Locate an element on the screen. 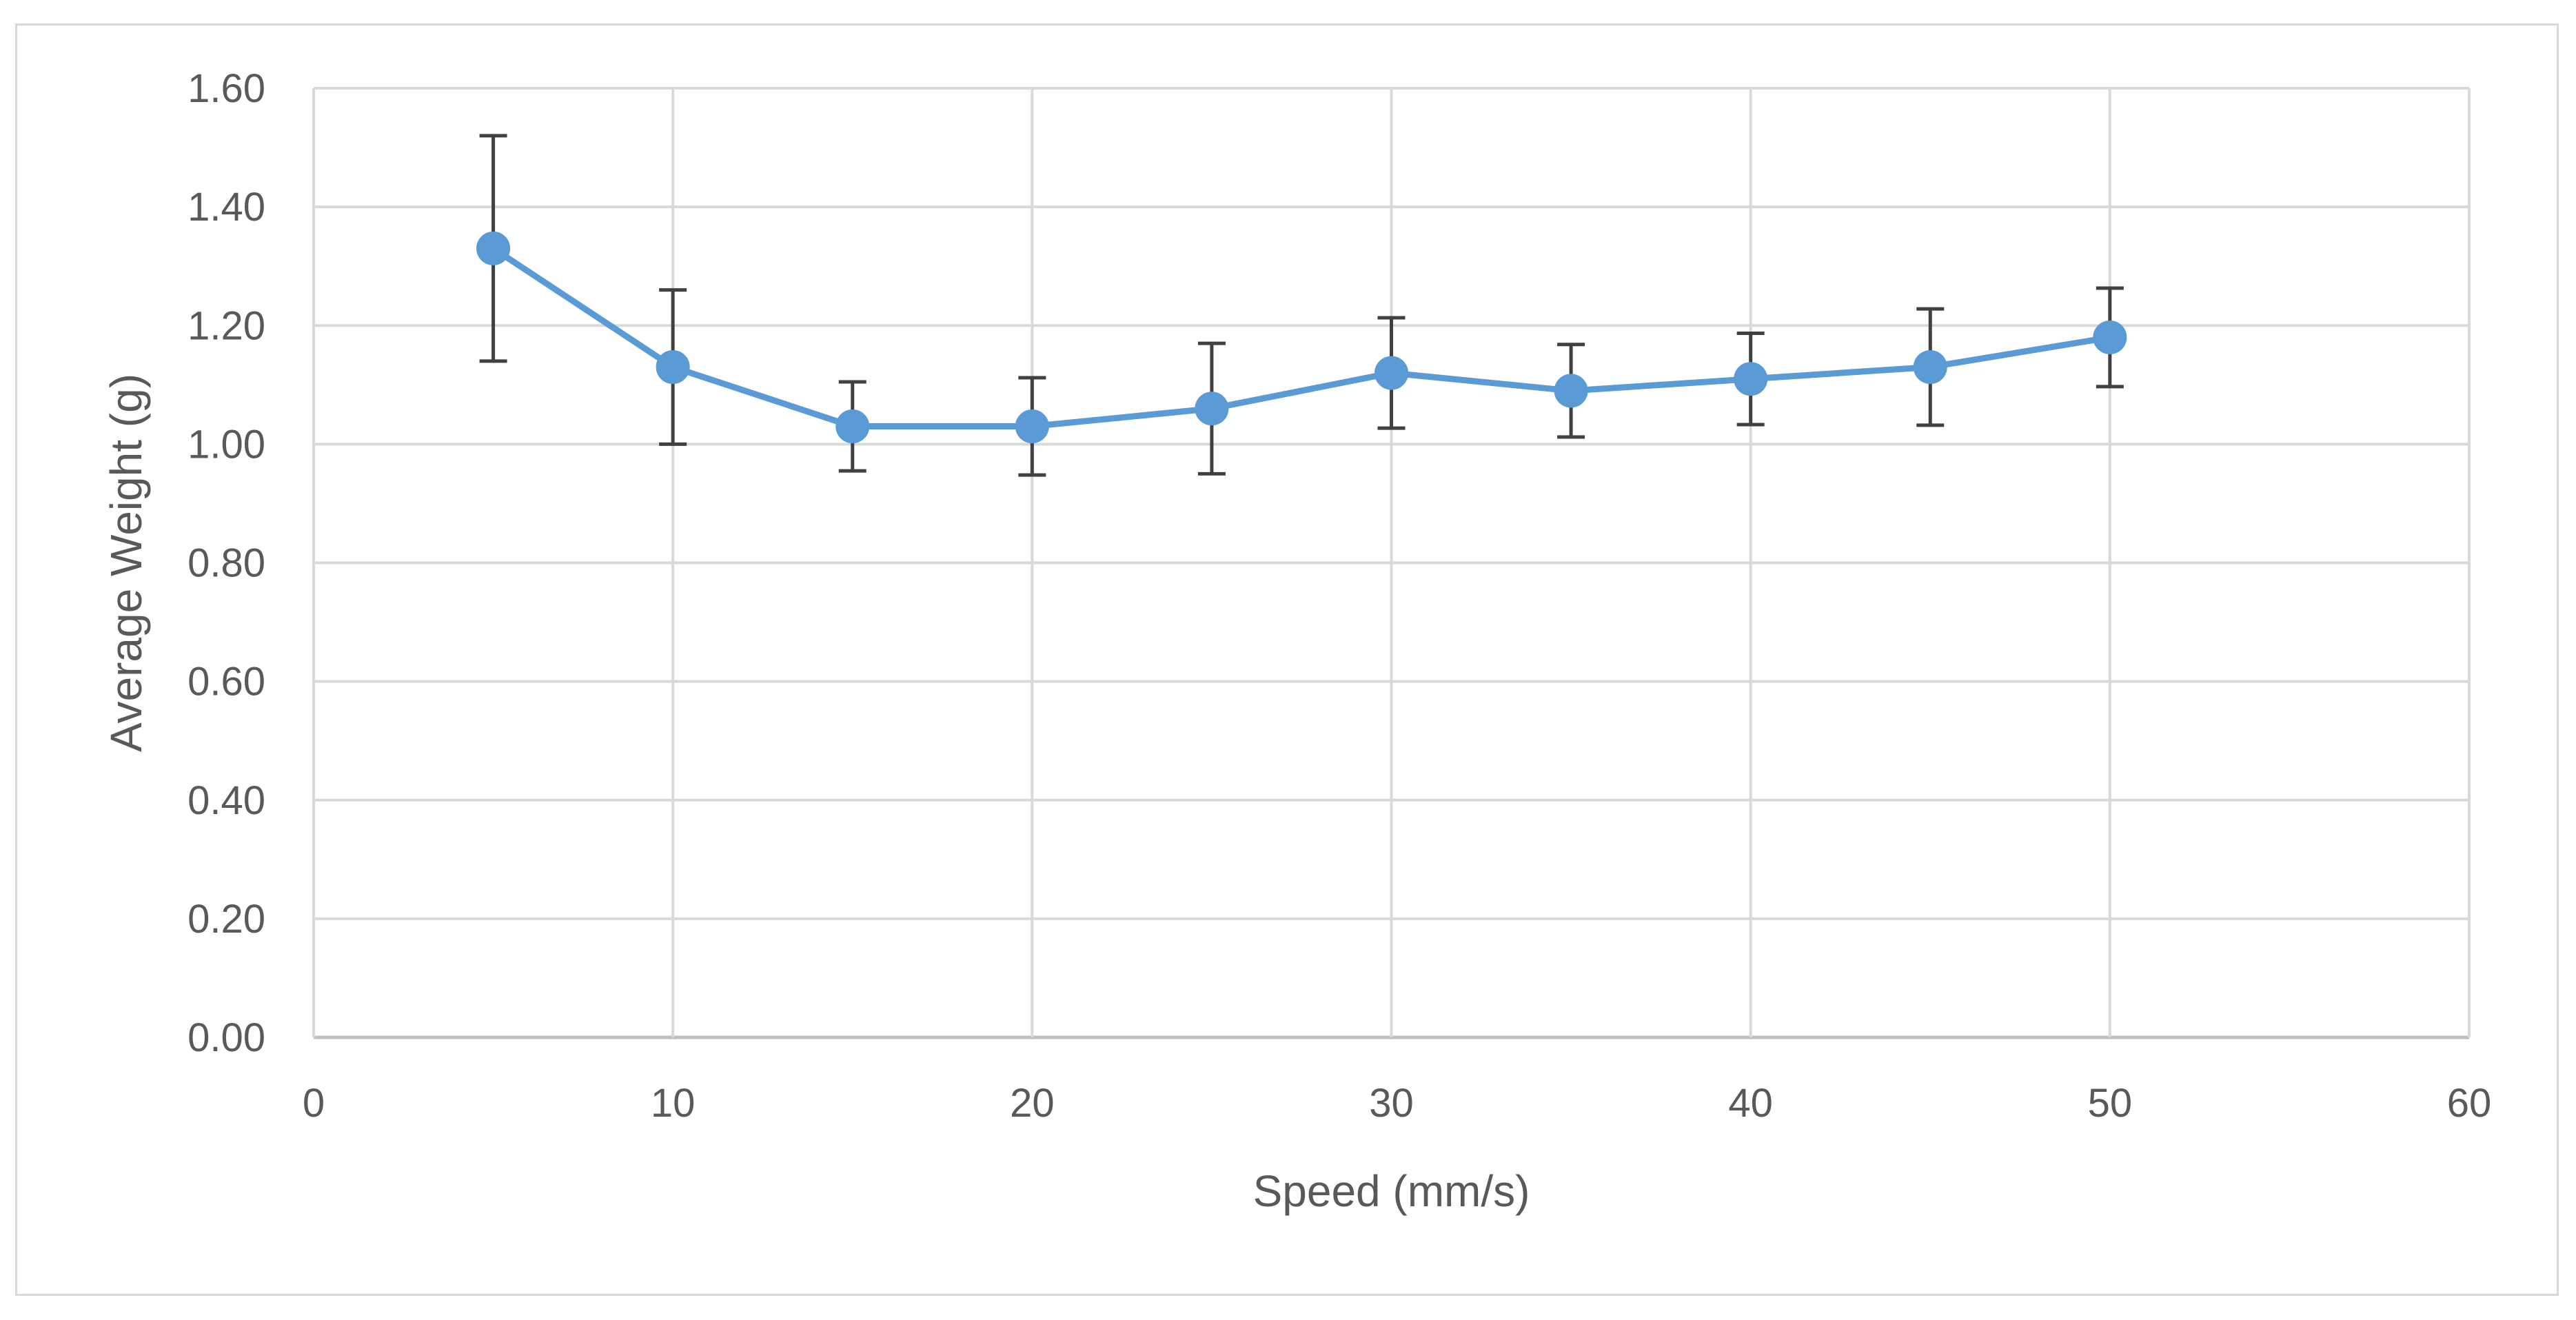  y-tick-labels: 0.00 0.20 0.40 0.60 0.80 1.00 1.20 1.40 1.60 is located at coordinates (226, 563).